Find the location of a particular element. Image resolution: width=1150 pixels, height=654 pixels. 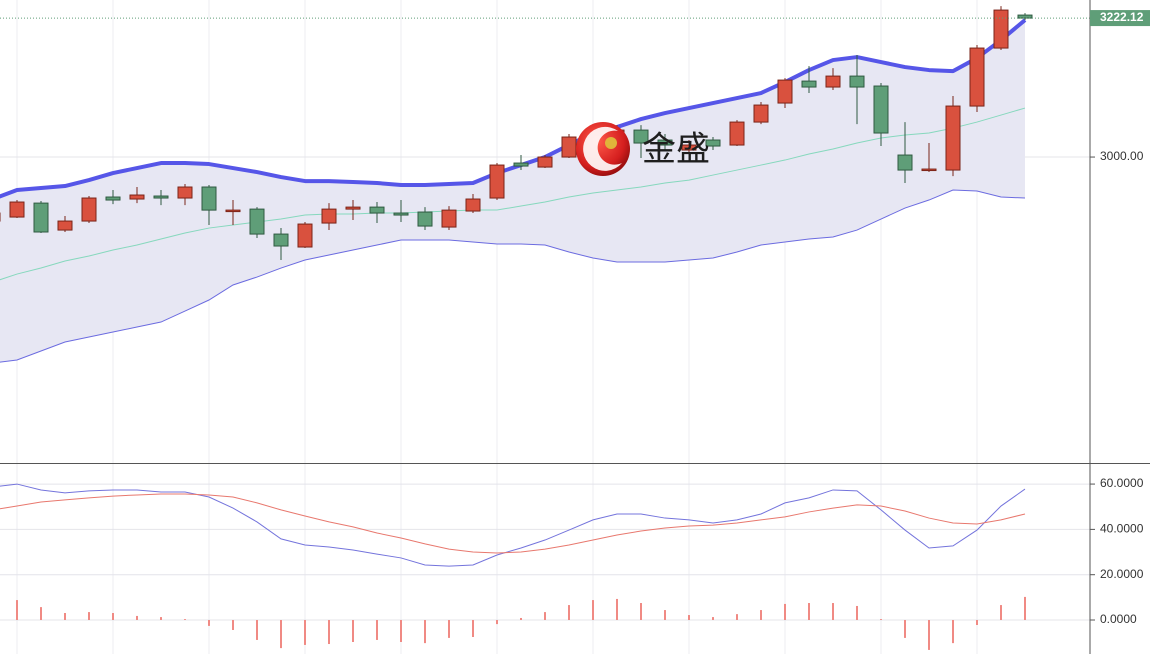

y-tick-label: 20.0000 is located at coordinates (1122, 574).